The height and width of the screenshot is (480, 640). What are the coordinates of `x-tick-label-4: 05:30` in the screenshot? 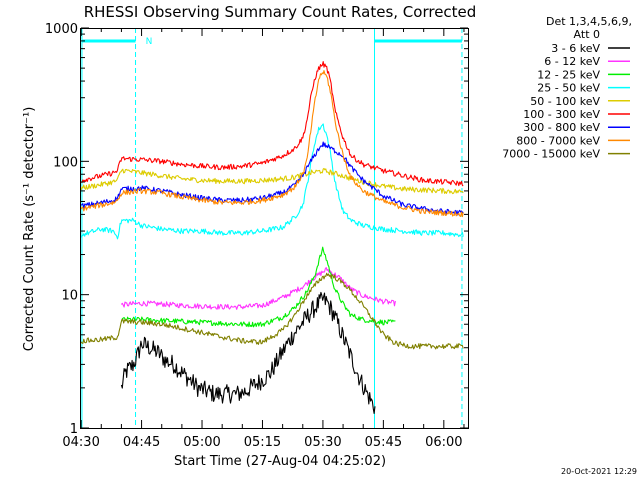 It's located at (322, 442).